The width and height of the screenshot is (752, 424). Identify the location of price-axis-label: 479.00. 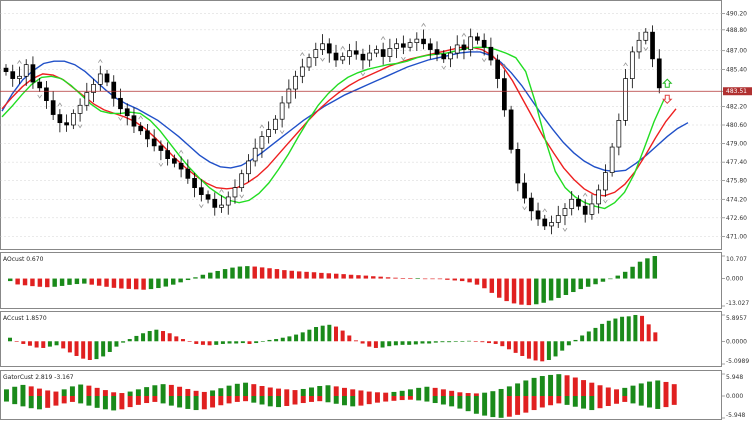
(736, 144).